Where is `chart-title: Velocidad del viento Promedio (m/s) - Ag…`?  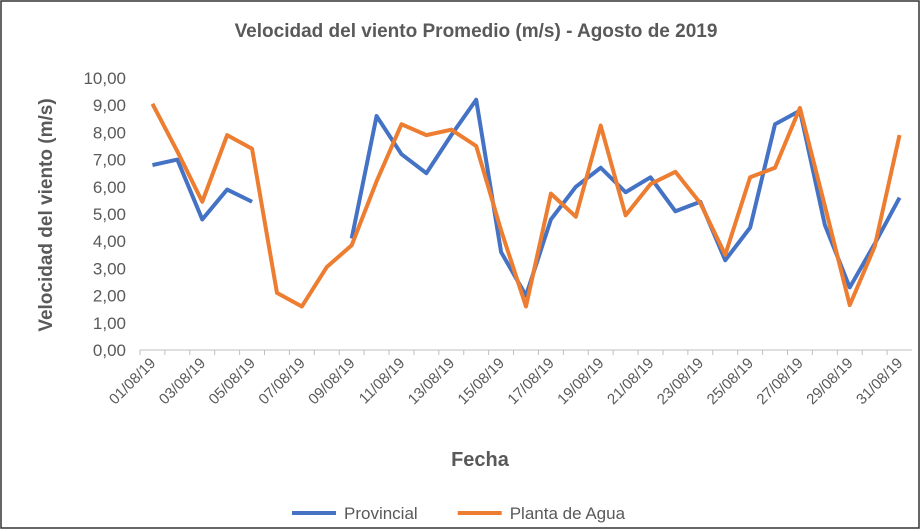
chart-title: Velocidad del viento Promedio (m/s) - Ag… is located at coordinates (476, 31).